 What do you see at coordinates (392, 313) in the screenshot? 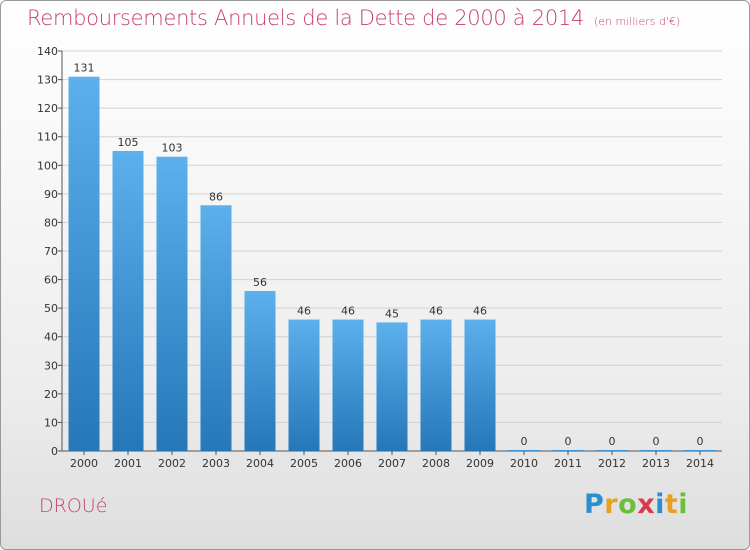
I see `data-label-2007: 45` at bounding box center [392, 313].